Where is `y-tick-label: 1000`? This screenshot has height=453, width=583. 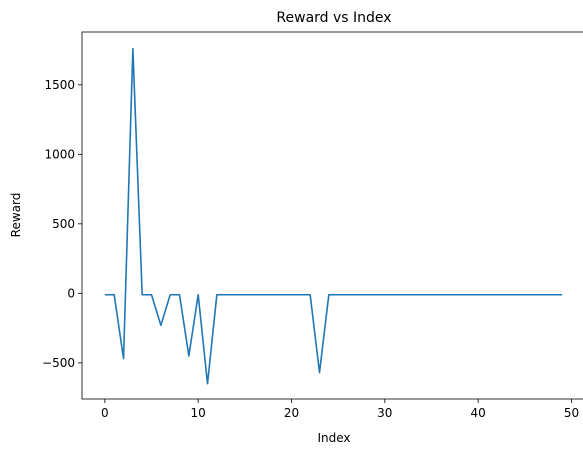
y-tick-label: 1000 is located at coordinates (59, 154).